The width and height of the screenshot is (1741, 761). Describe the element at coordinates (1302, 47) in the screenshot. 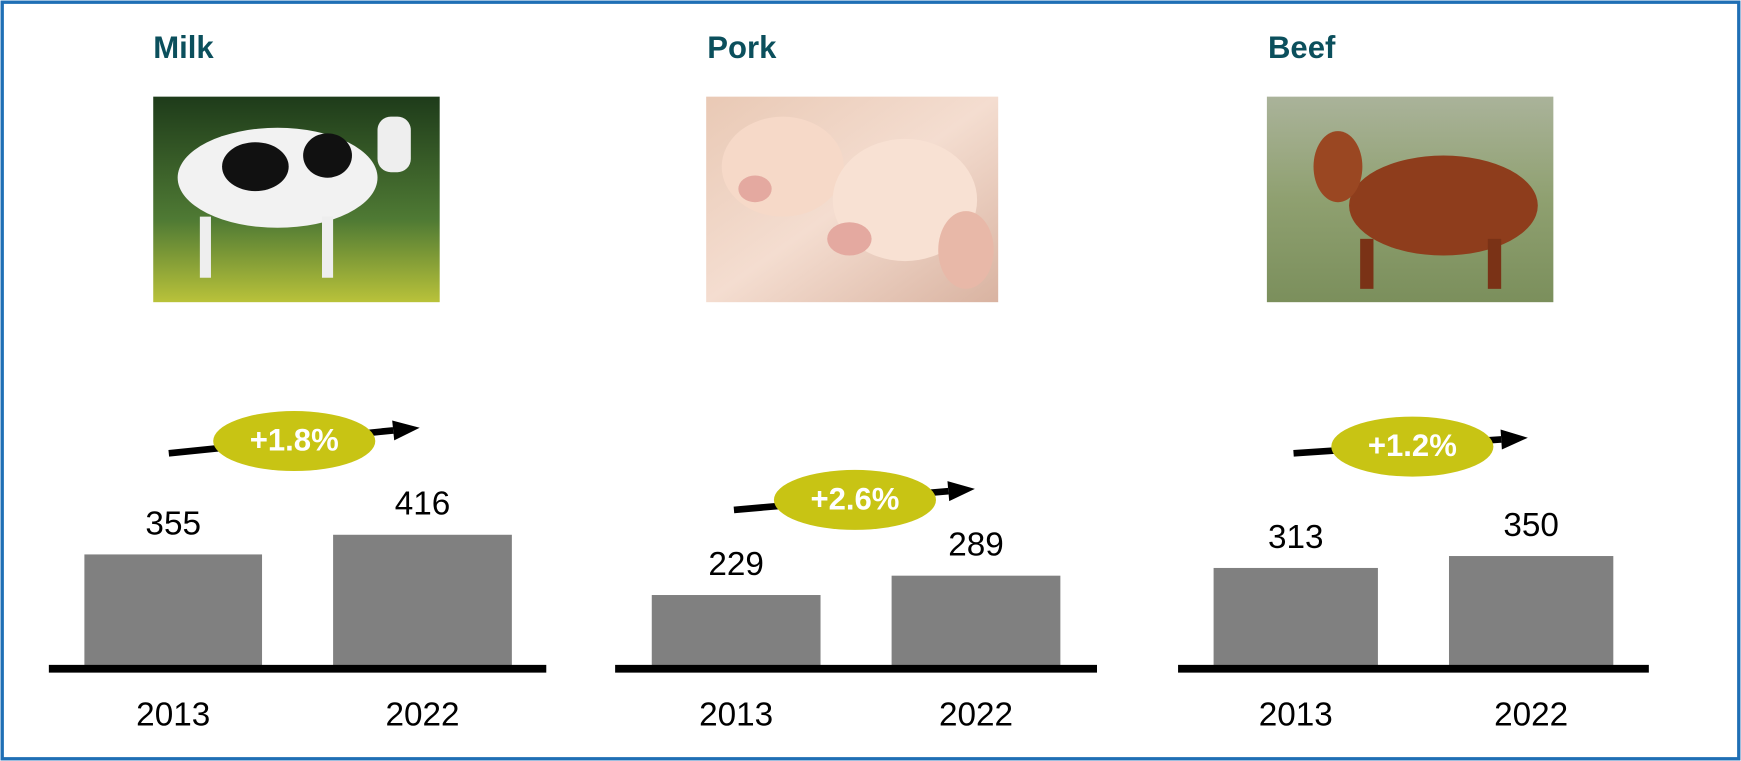

I see `panel-title: Beef` at that location.